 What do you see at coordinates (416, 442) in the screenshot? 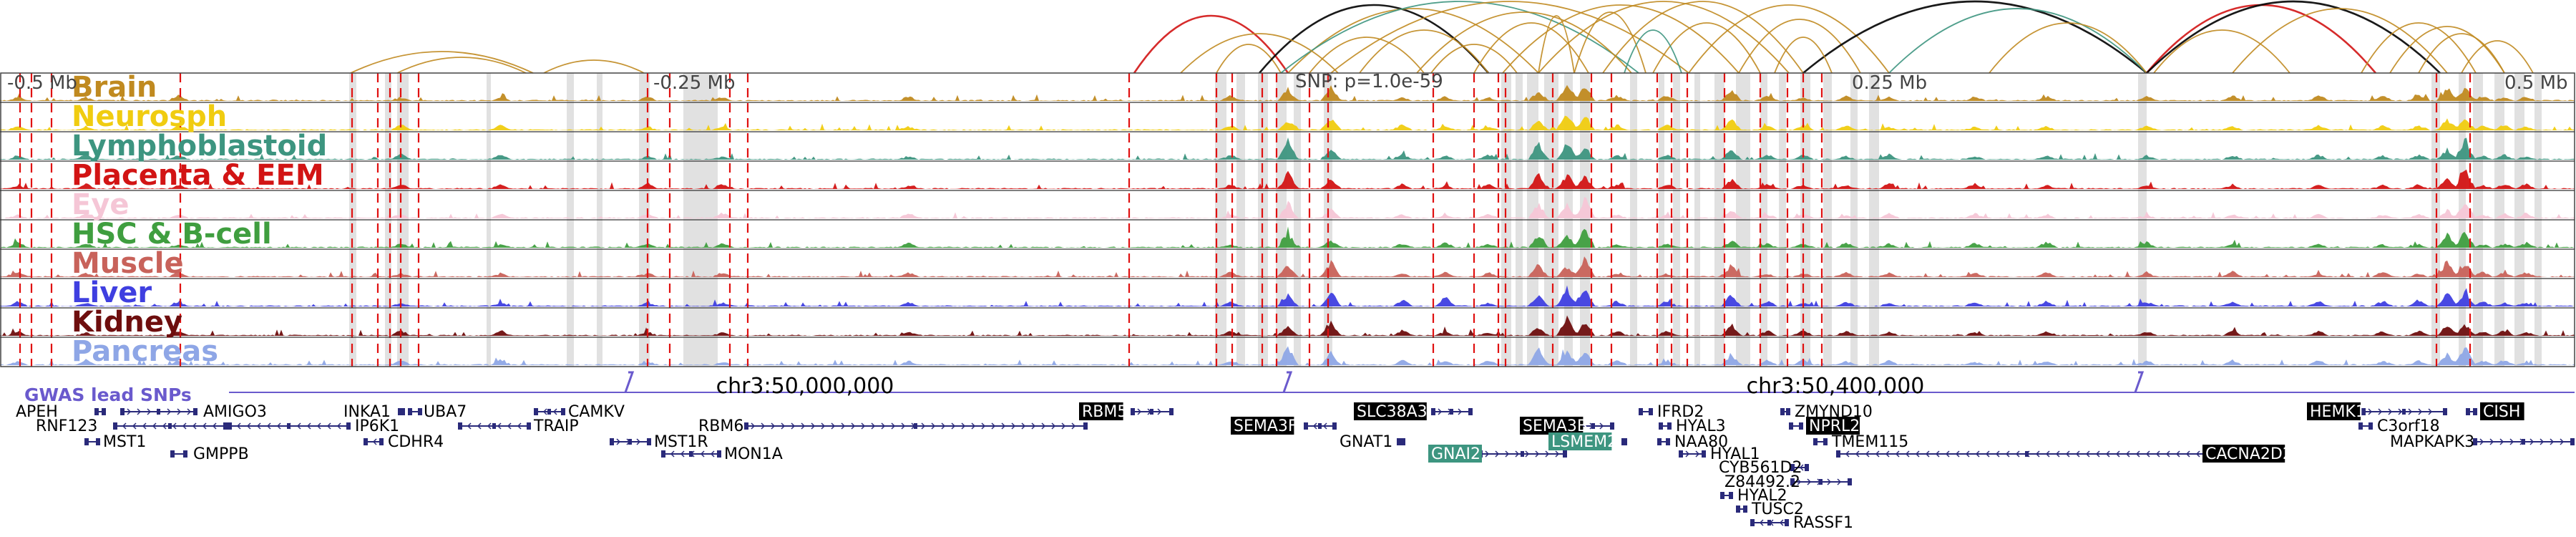
I see `gene-label: CDHR4` at bounding box center [416, 442].